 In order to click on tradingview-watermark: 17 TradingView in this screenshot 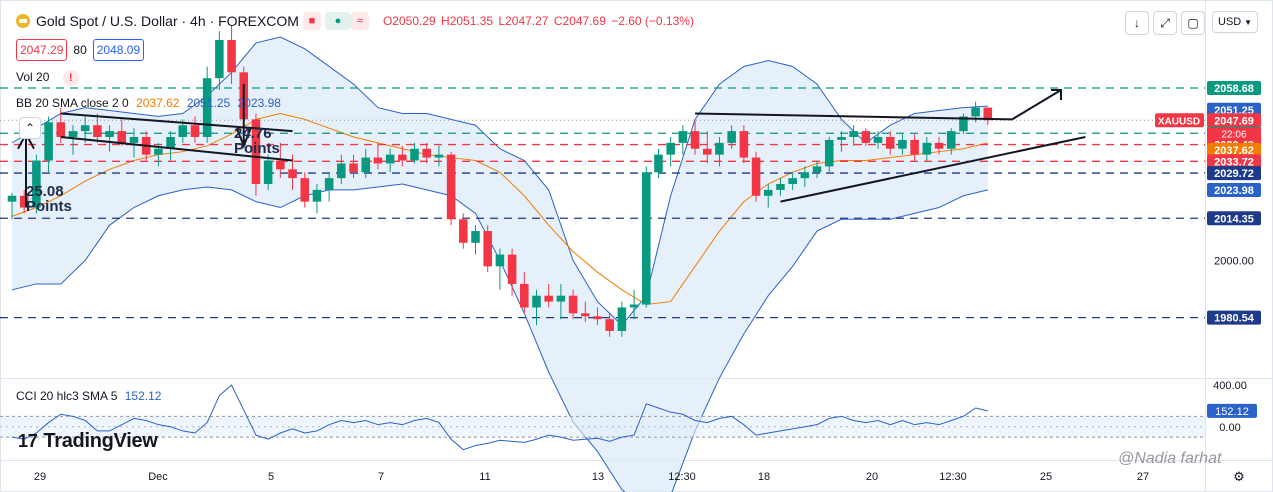, I will do `click(88, 441)`.